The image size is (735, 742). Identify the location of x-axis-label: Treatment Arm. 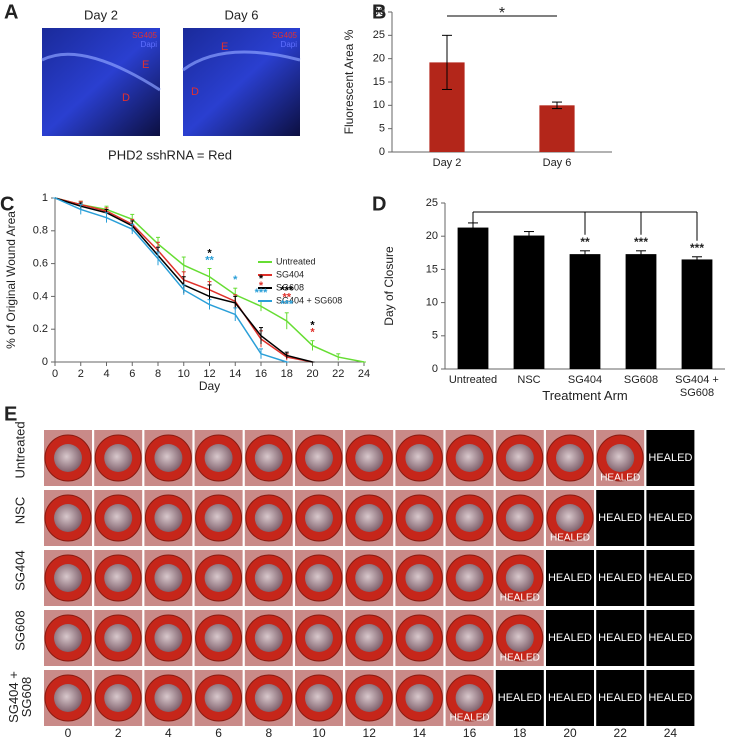
(585, 395).